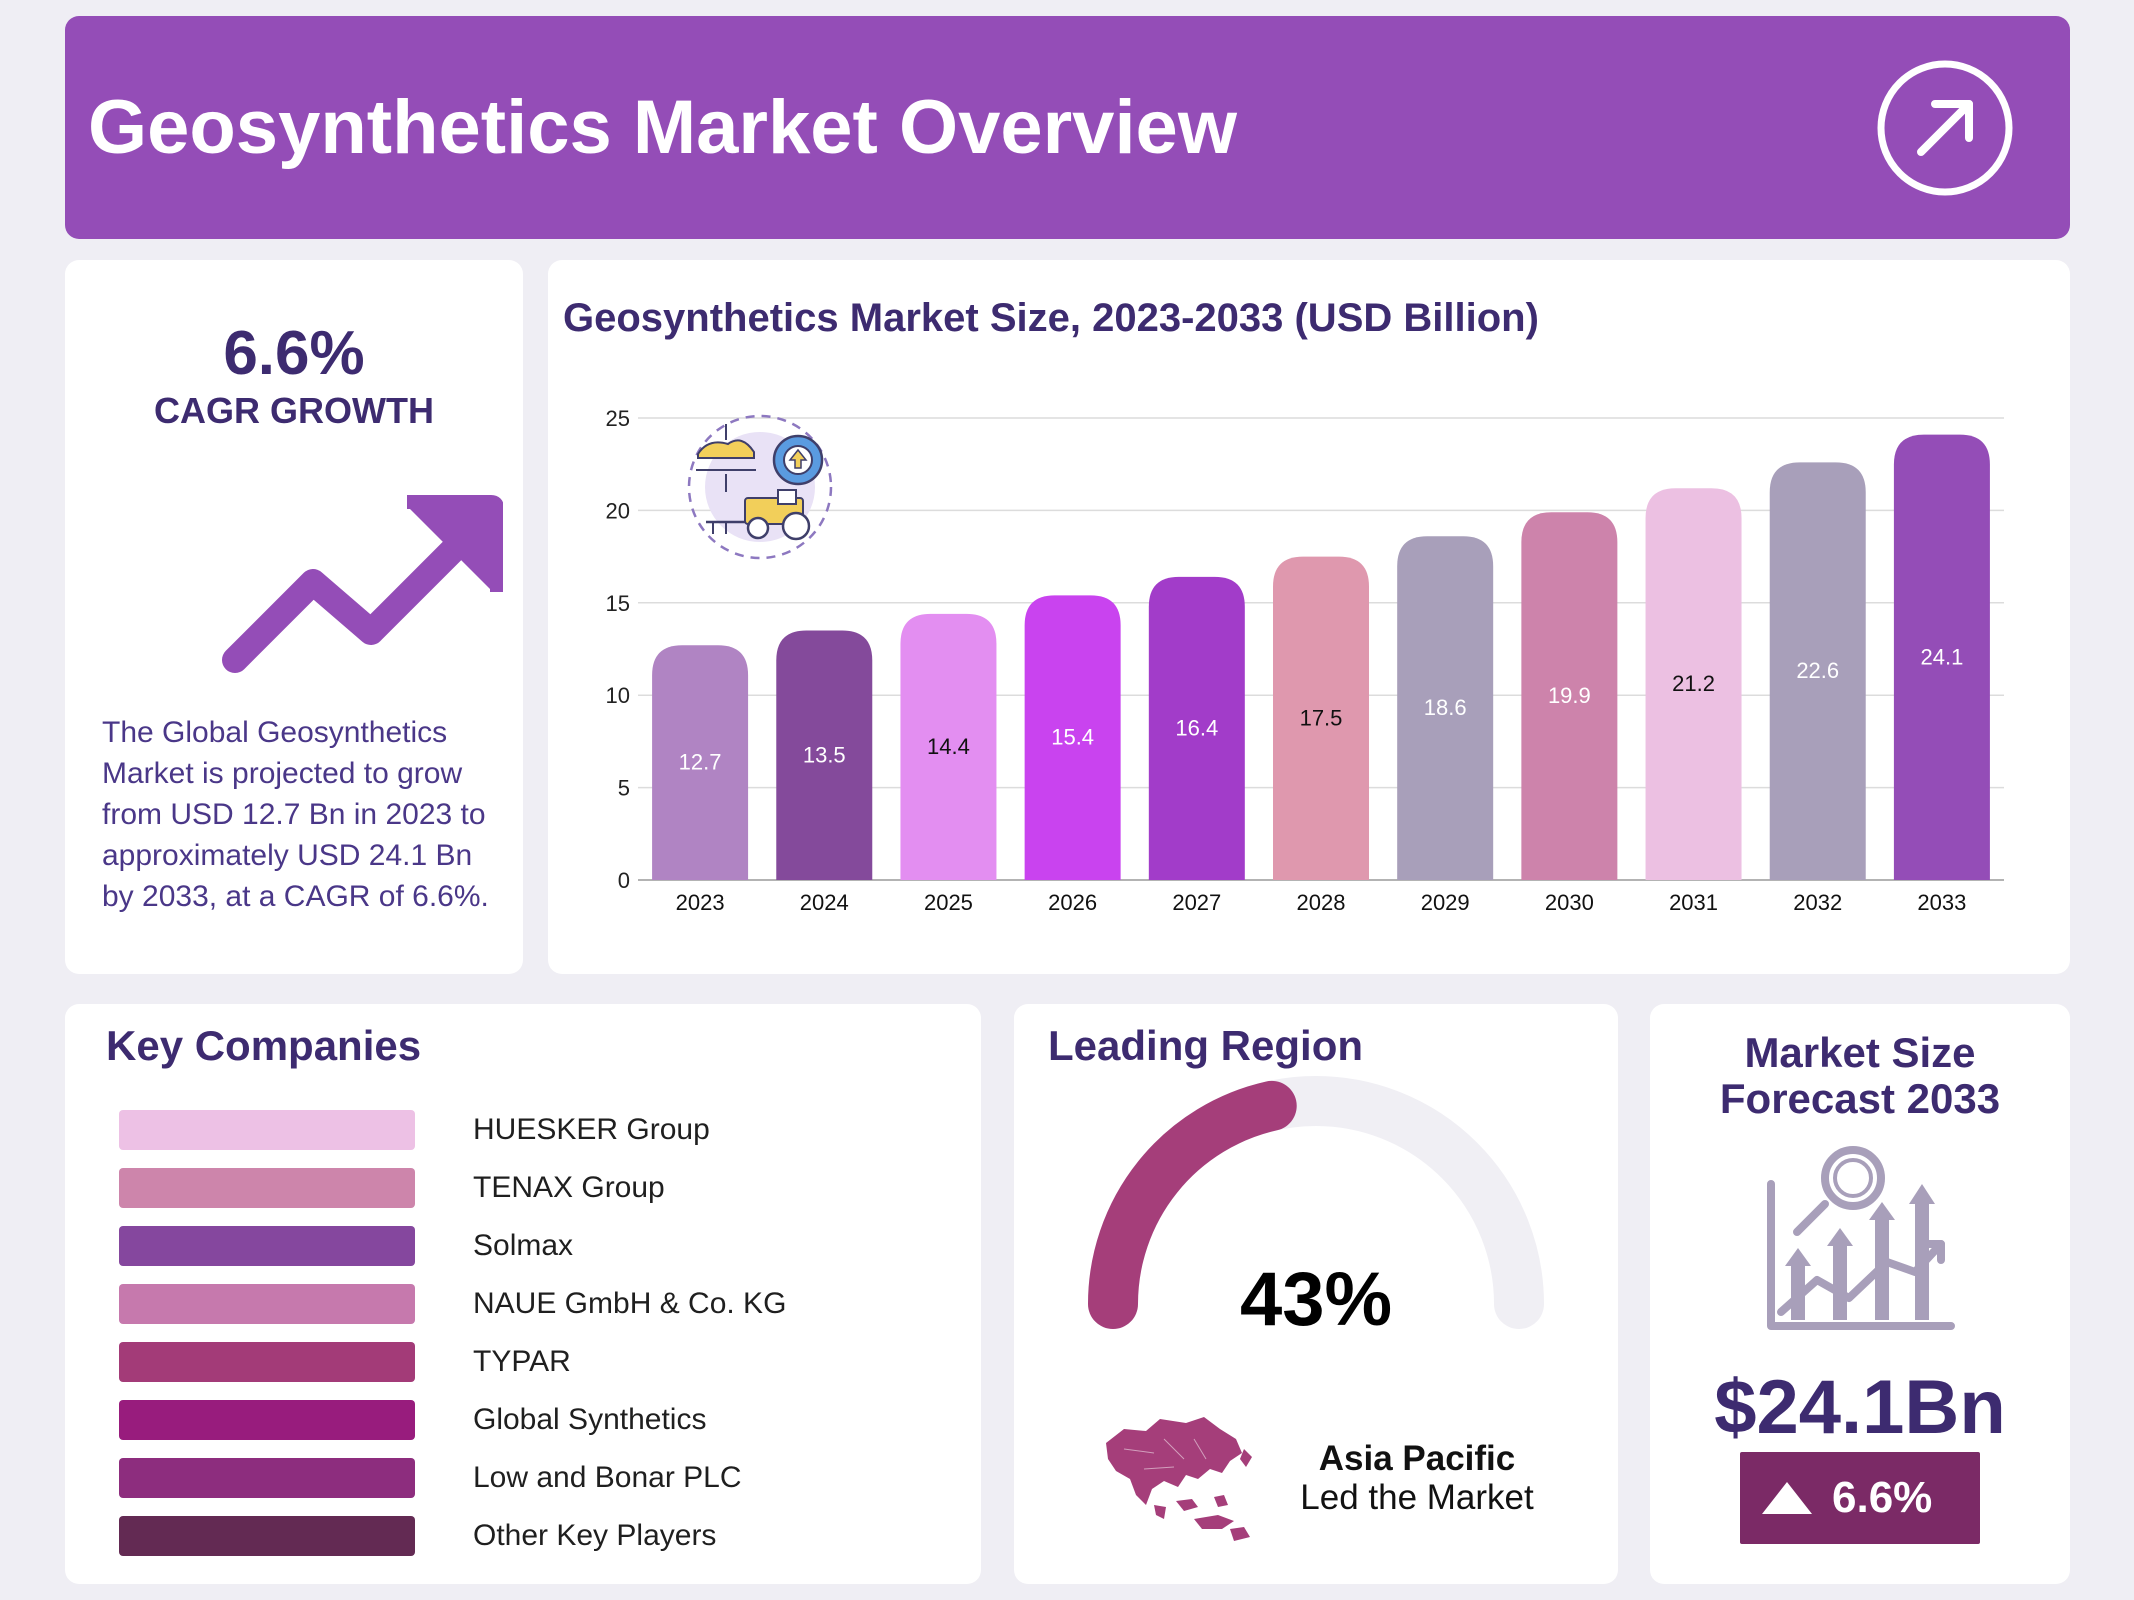 The image size is (2134, 1600). I want to click on region-share-gauge, so click(1316, 1202).